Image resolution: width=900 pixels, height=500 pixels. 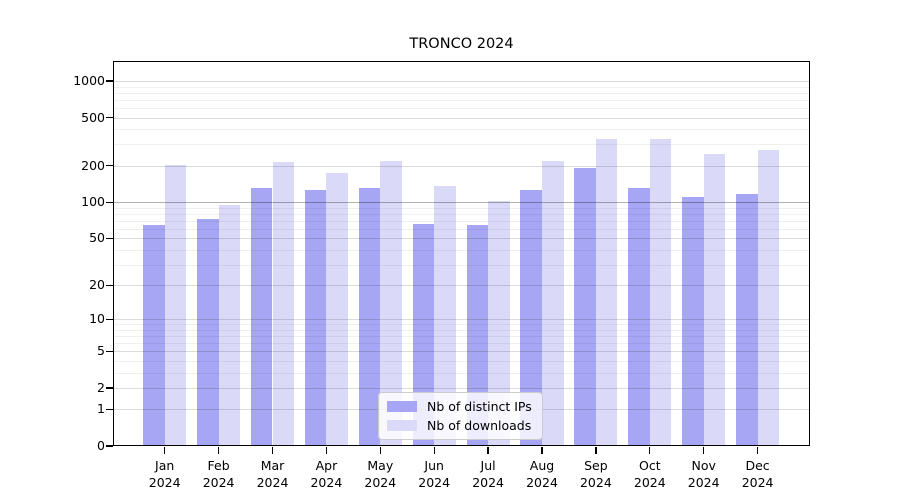 I want to click on legend-item-downloads: Nb of downloads, so click(x=459, y=425).